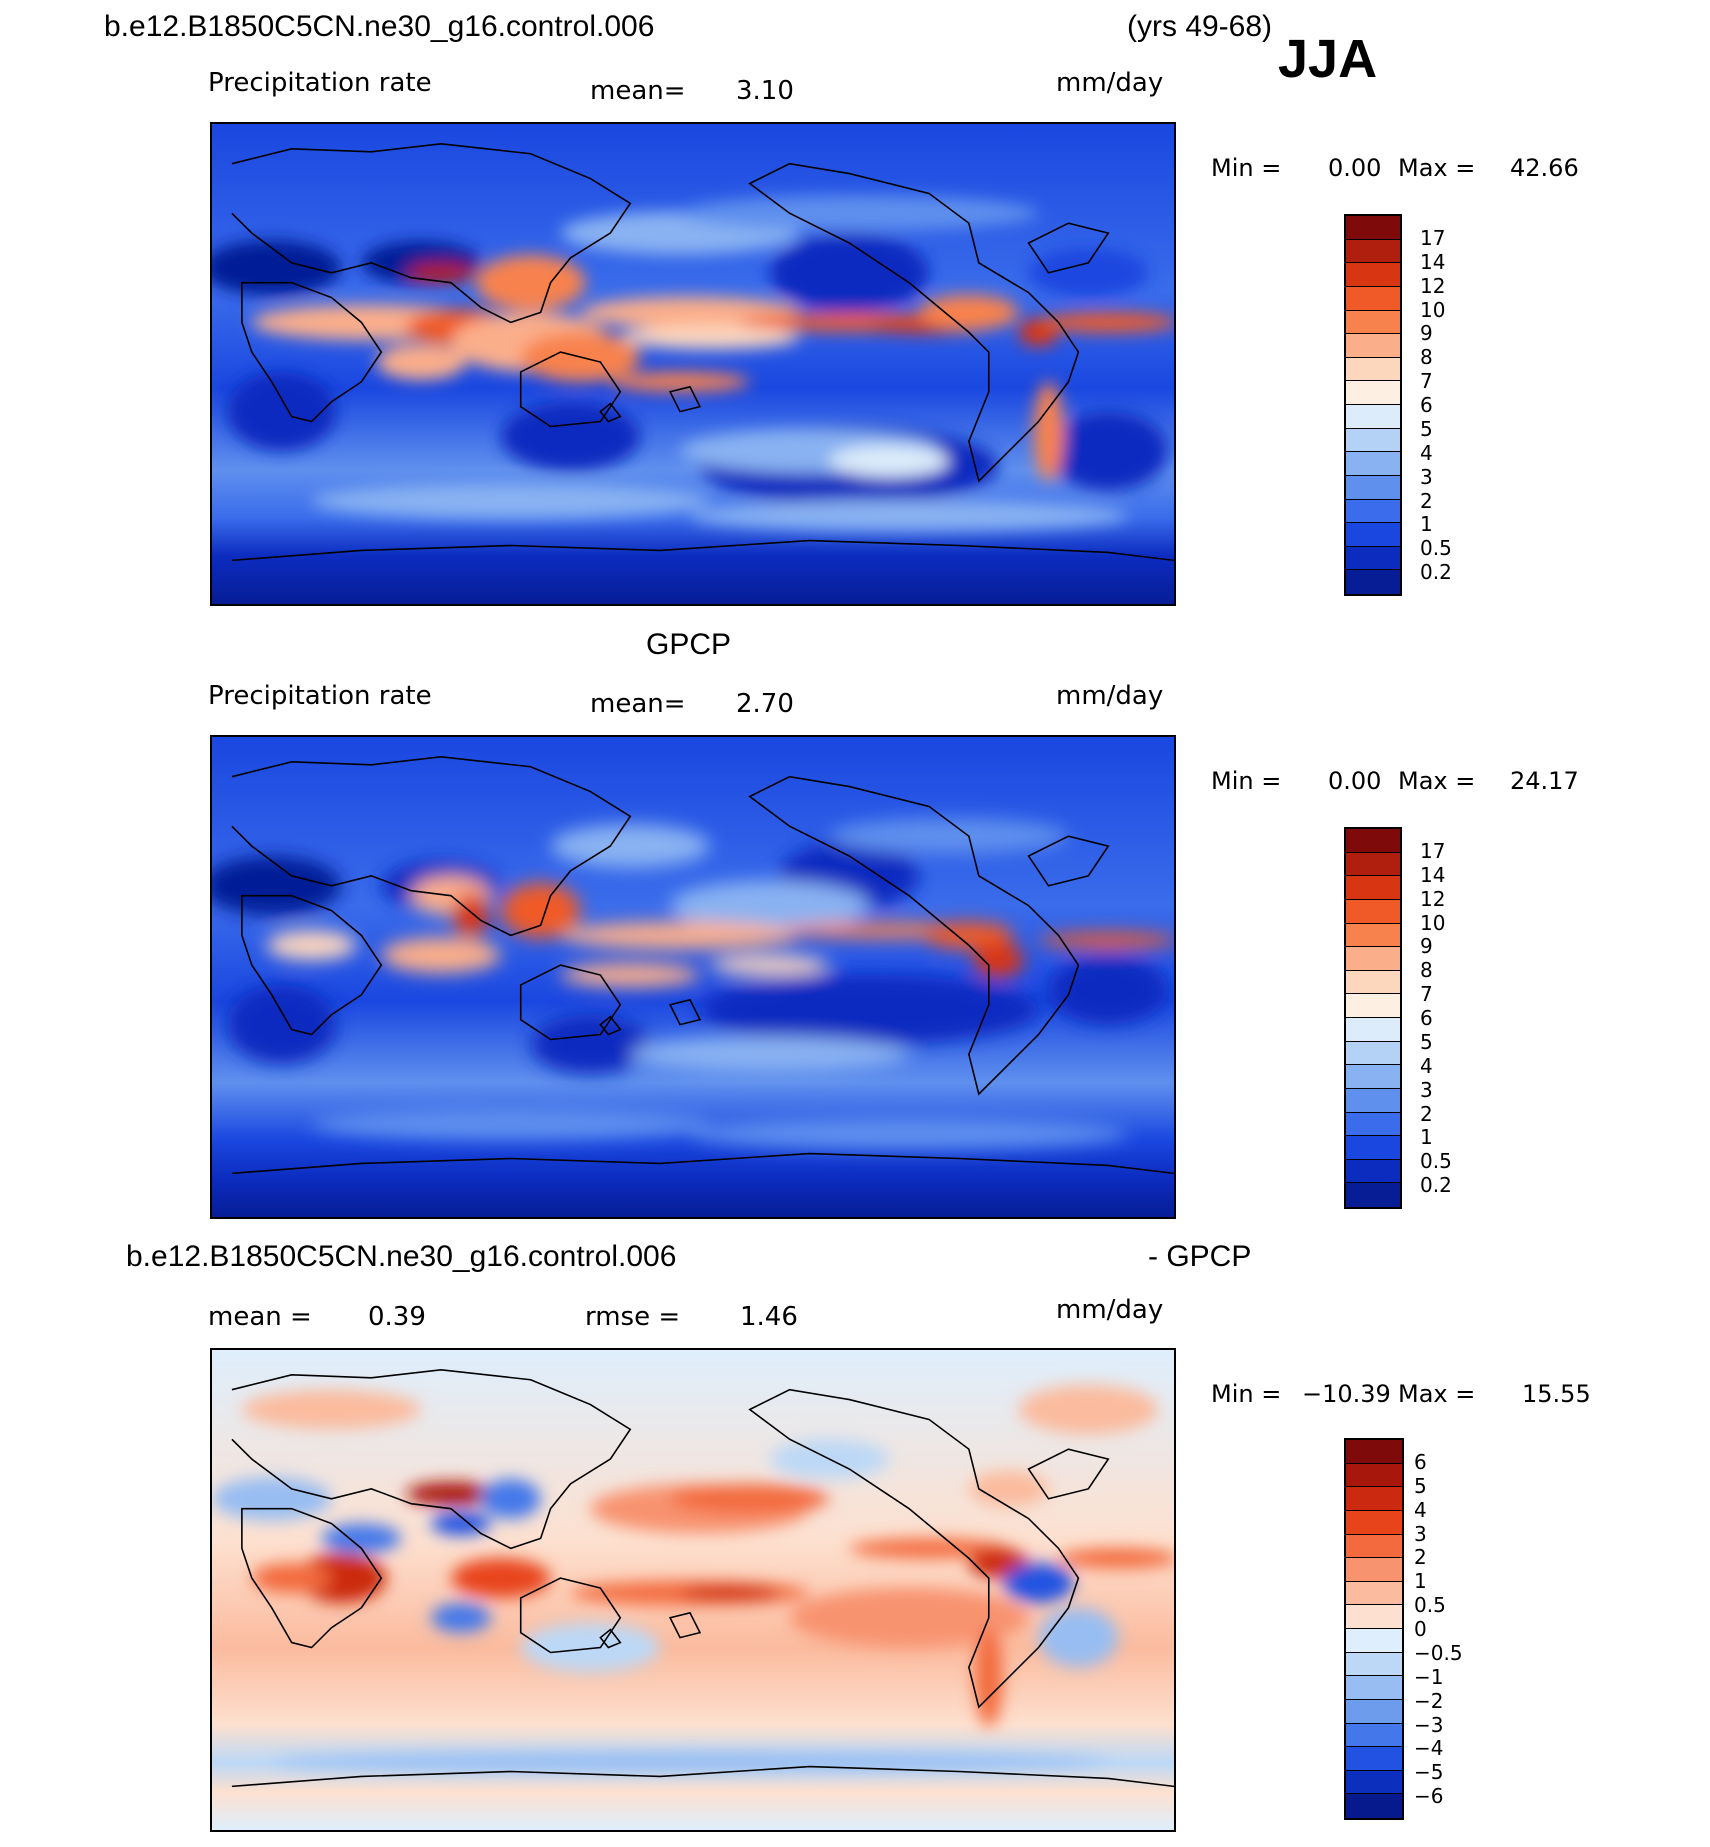 The width and height of the screenshot is (1710, 1847). I want to click on panel1-variable: Precipitation rate, so click(320, 83).